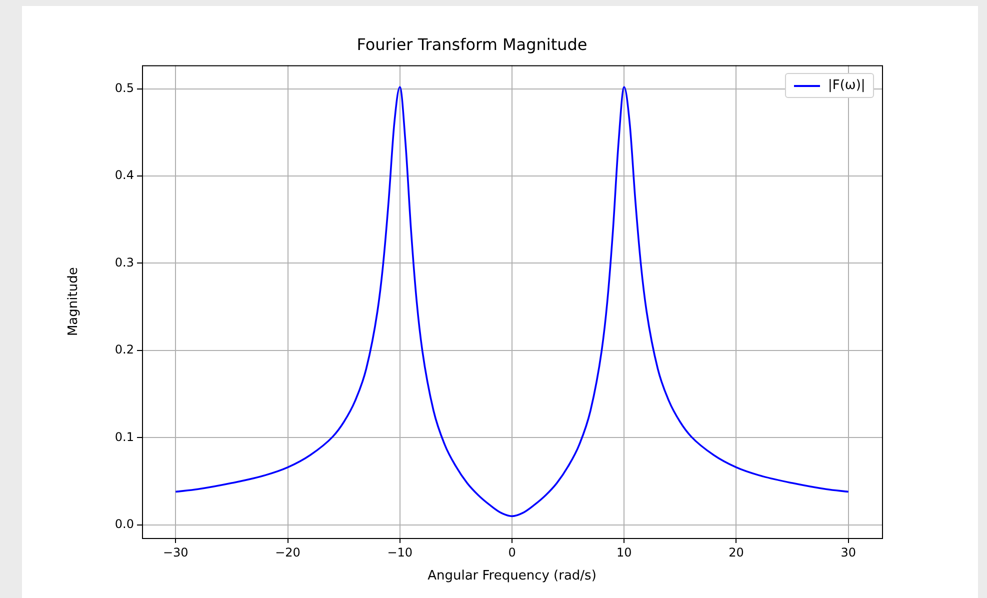 The image size is (987, 598). Describe the element at coordinates (124, 437) in the screenshot. I see `y-tick-label: 0.1` at that location.